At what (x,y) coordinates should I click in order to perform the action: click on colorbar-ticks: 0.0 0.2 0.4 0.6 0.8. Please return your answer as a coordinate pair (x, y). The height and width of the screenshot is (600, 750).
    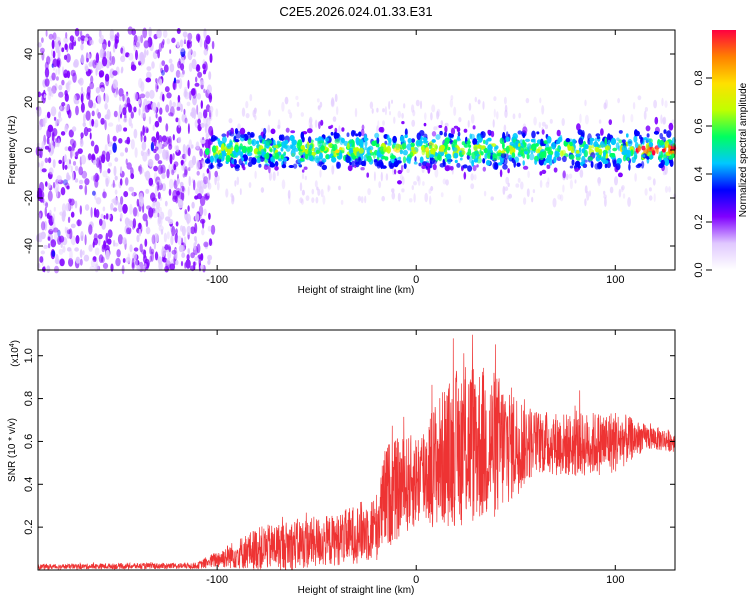
    Looking at the image, I should click on (702, 174).